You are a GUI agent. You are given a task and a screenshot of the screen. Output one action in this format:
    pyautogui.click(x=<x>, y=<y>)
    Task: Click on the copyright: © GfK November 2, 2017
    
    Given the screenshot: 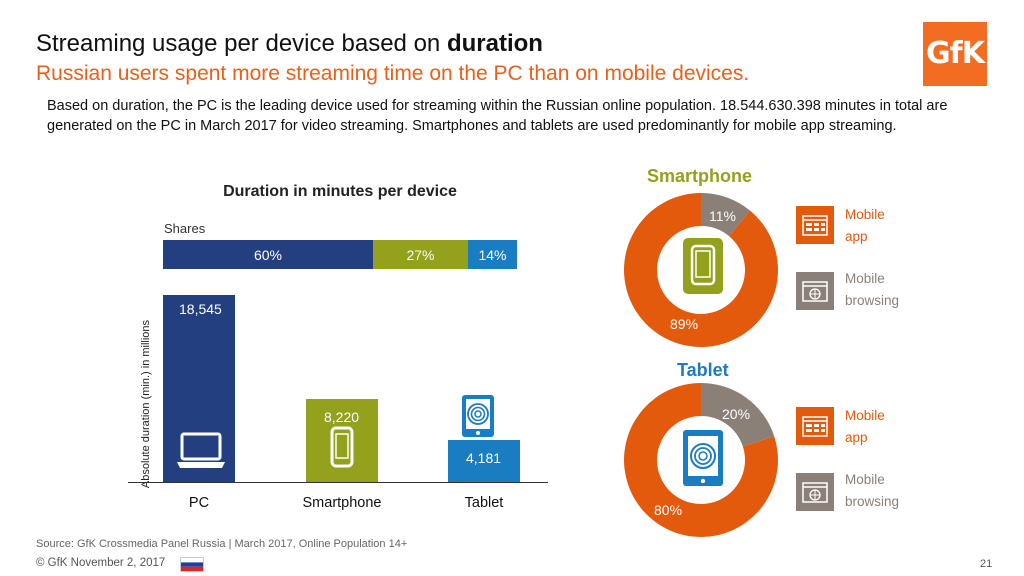 What is the action you would take?
    pyautogui.click(x=101, y=563)
    